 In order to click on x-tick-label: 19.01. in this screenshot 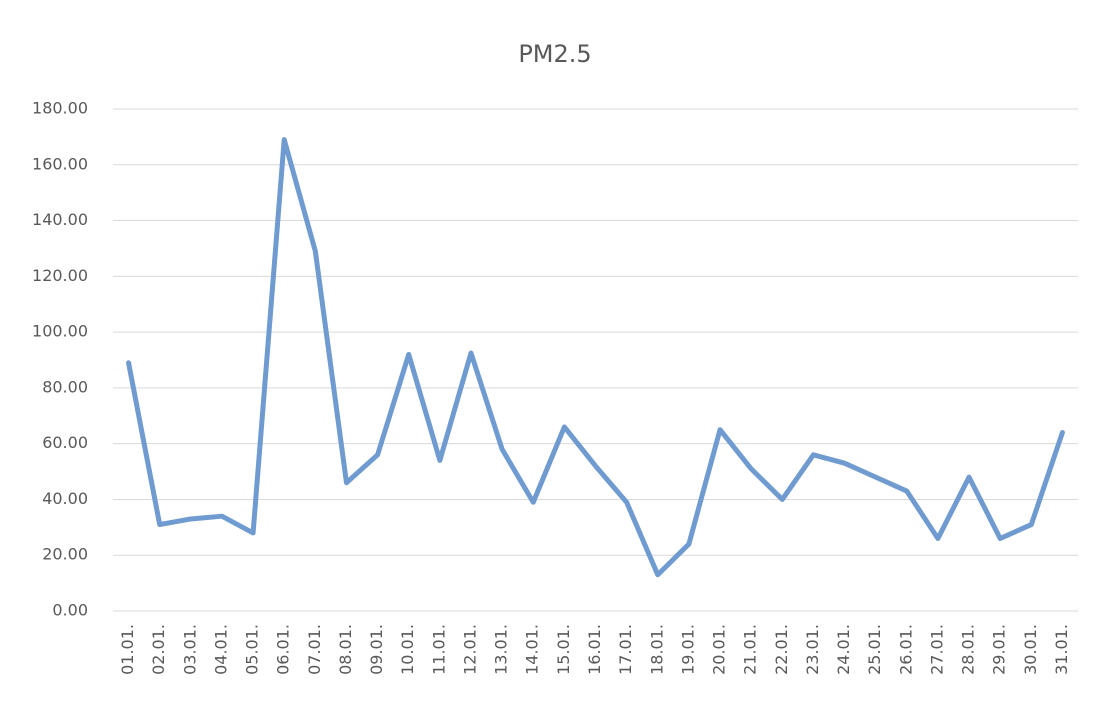, I will do `click(687, 649)`.